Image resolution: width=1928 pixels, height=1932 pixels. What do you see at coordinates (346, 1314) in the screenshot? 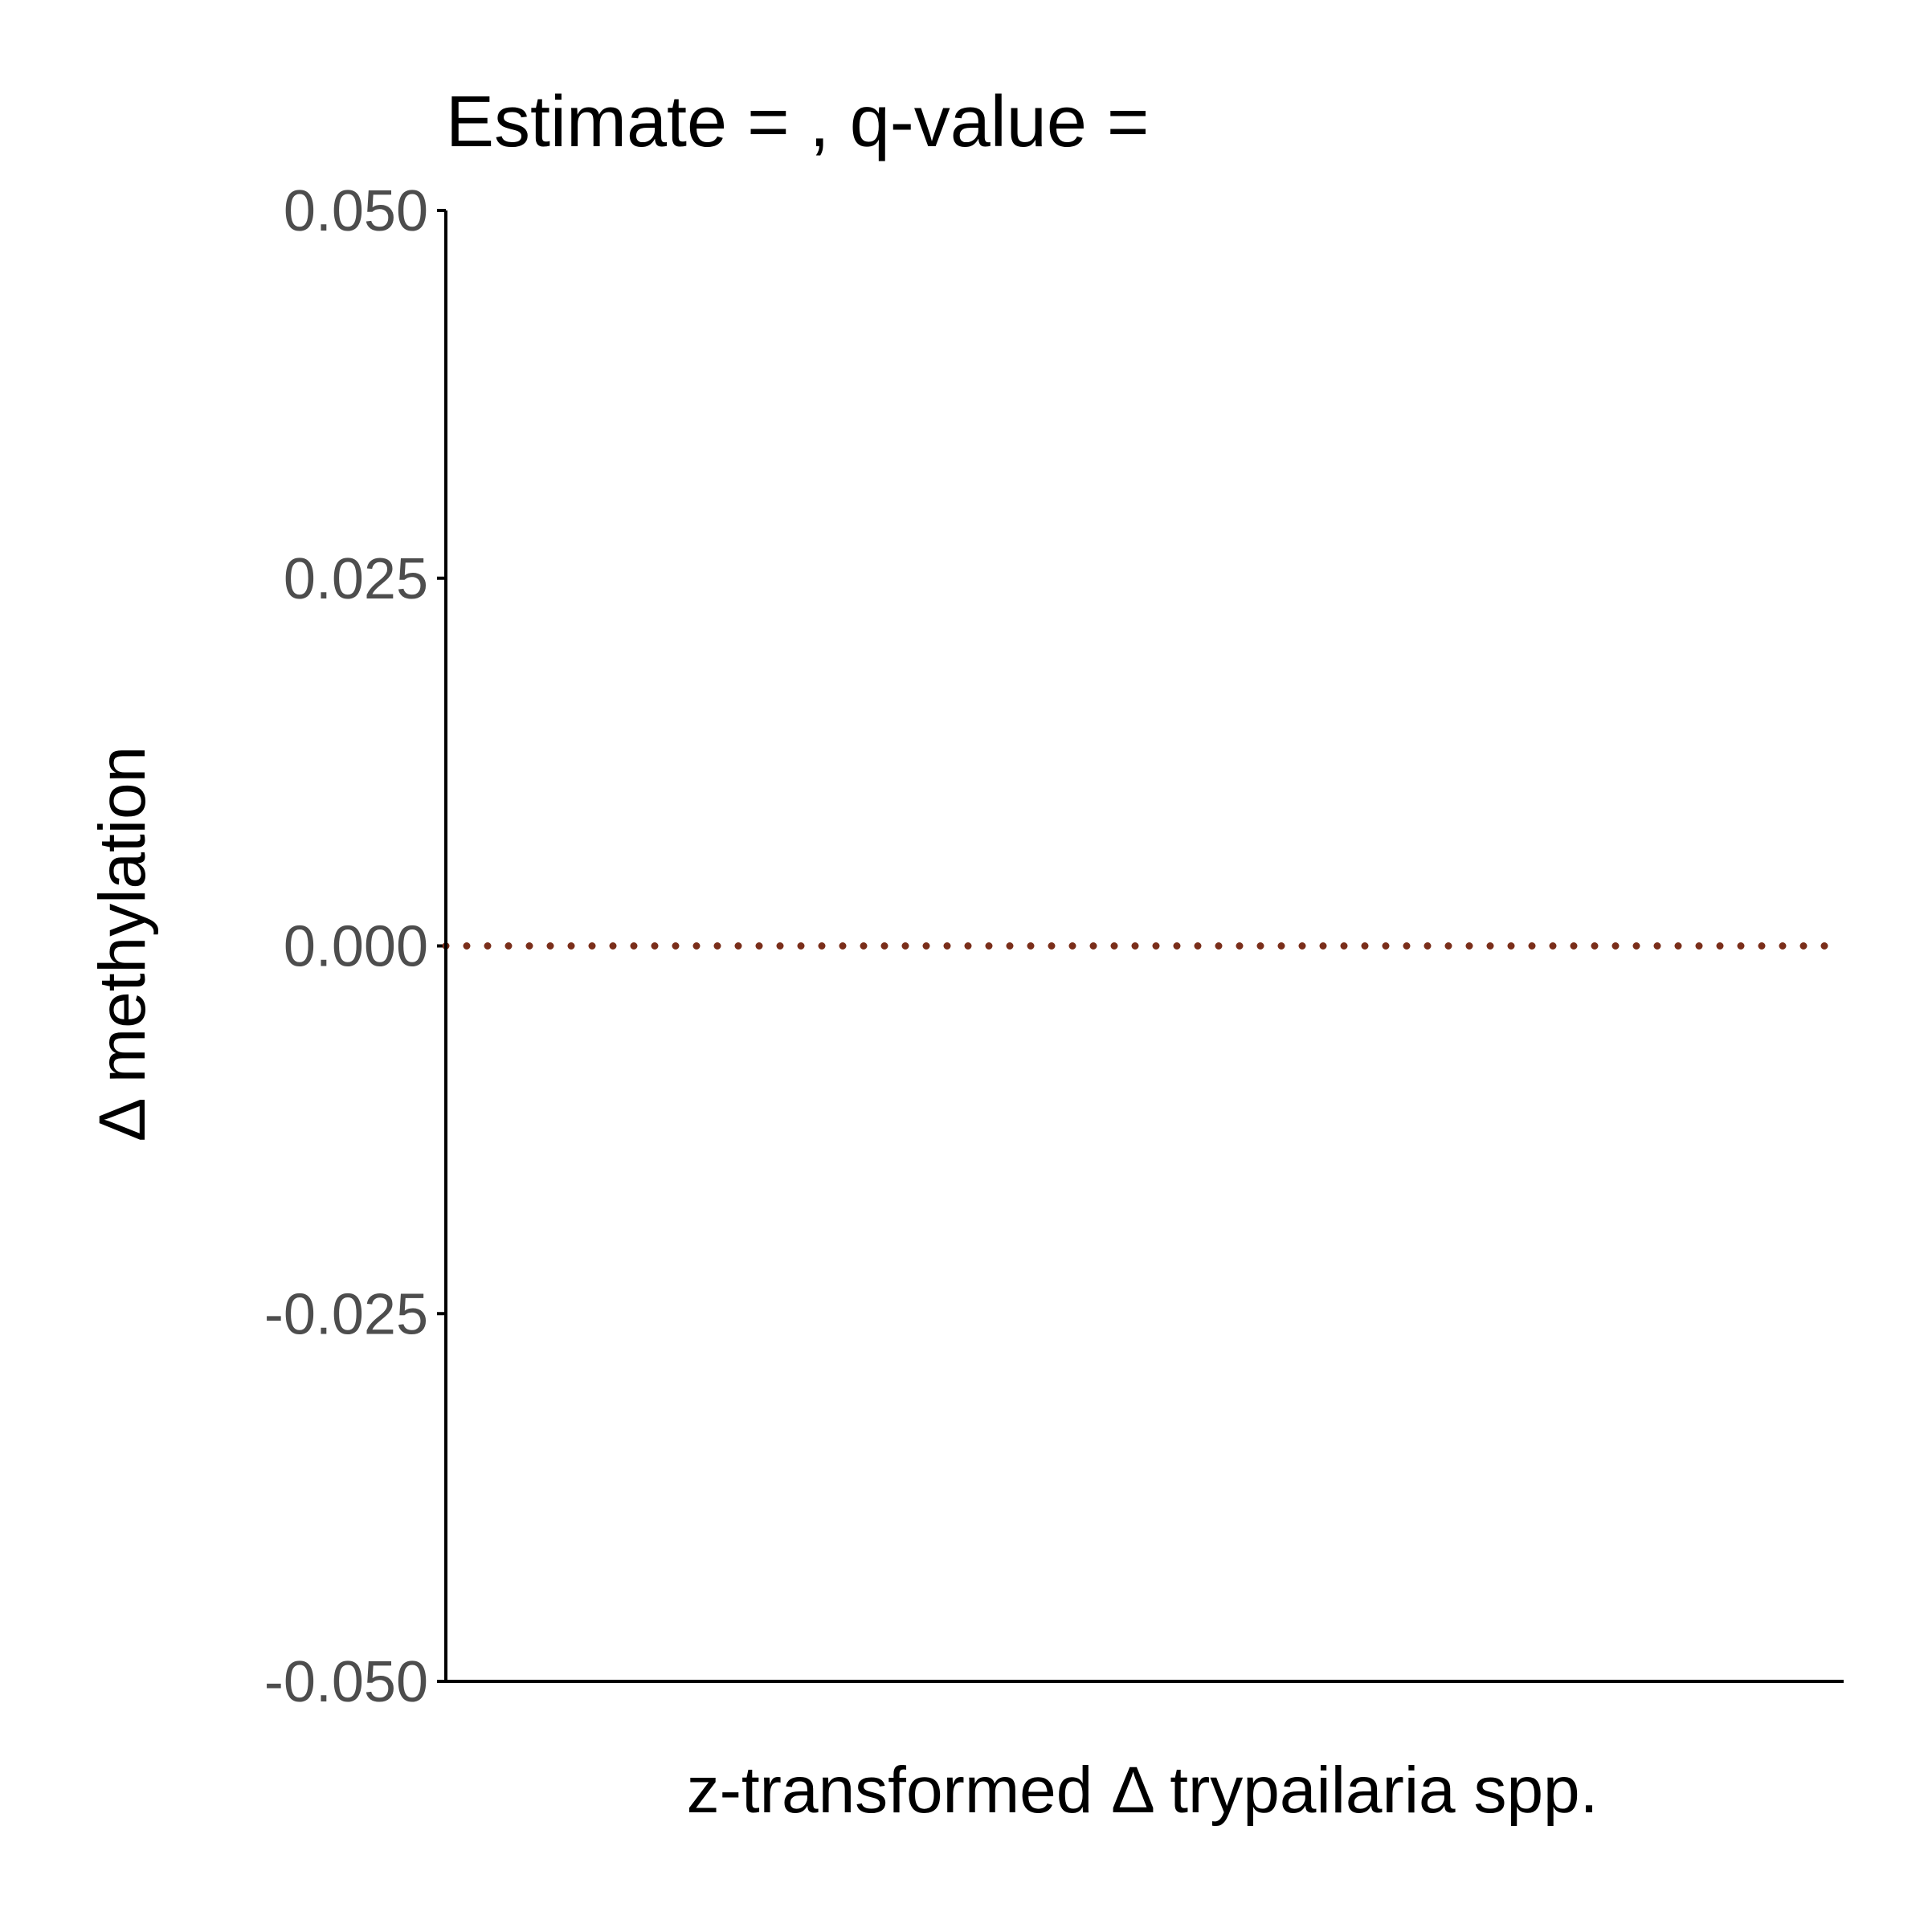
I see `y-tick-label: -0.025` at bounding box center [346, 1314].